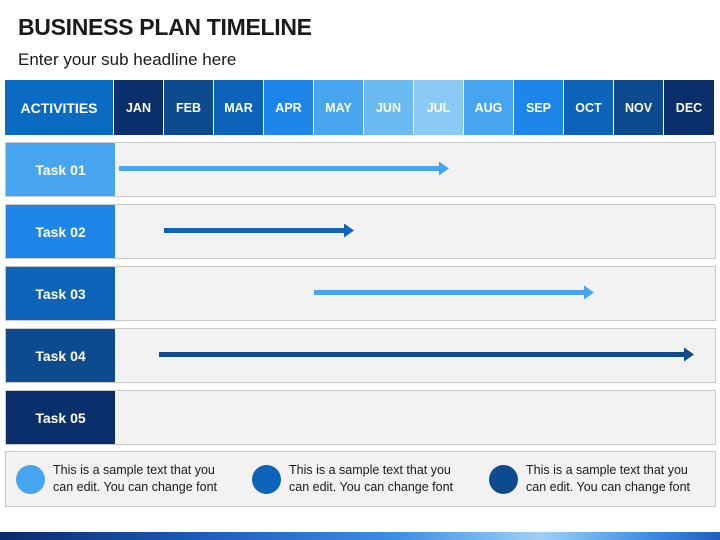 The width and height of the screenshot is (720, 540). What do you see at coordinates (339, 107) in the screenshot?
I see `month-header-may: MAY` at bounding box center [339, 107].